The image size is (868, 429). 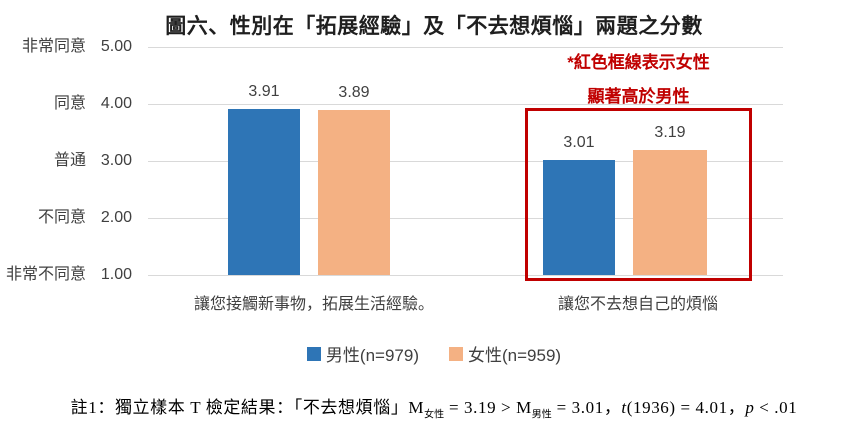 I want to click on bar-value-label: 3.01, so click(x=579, y=142).